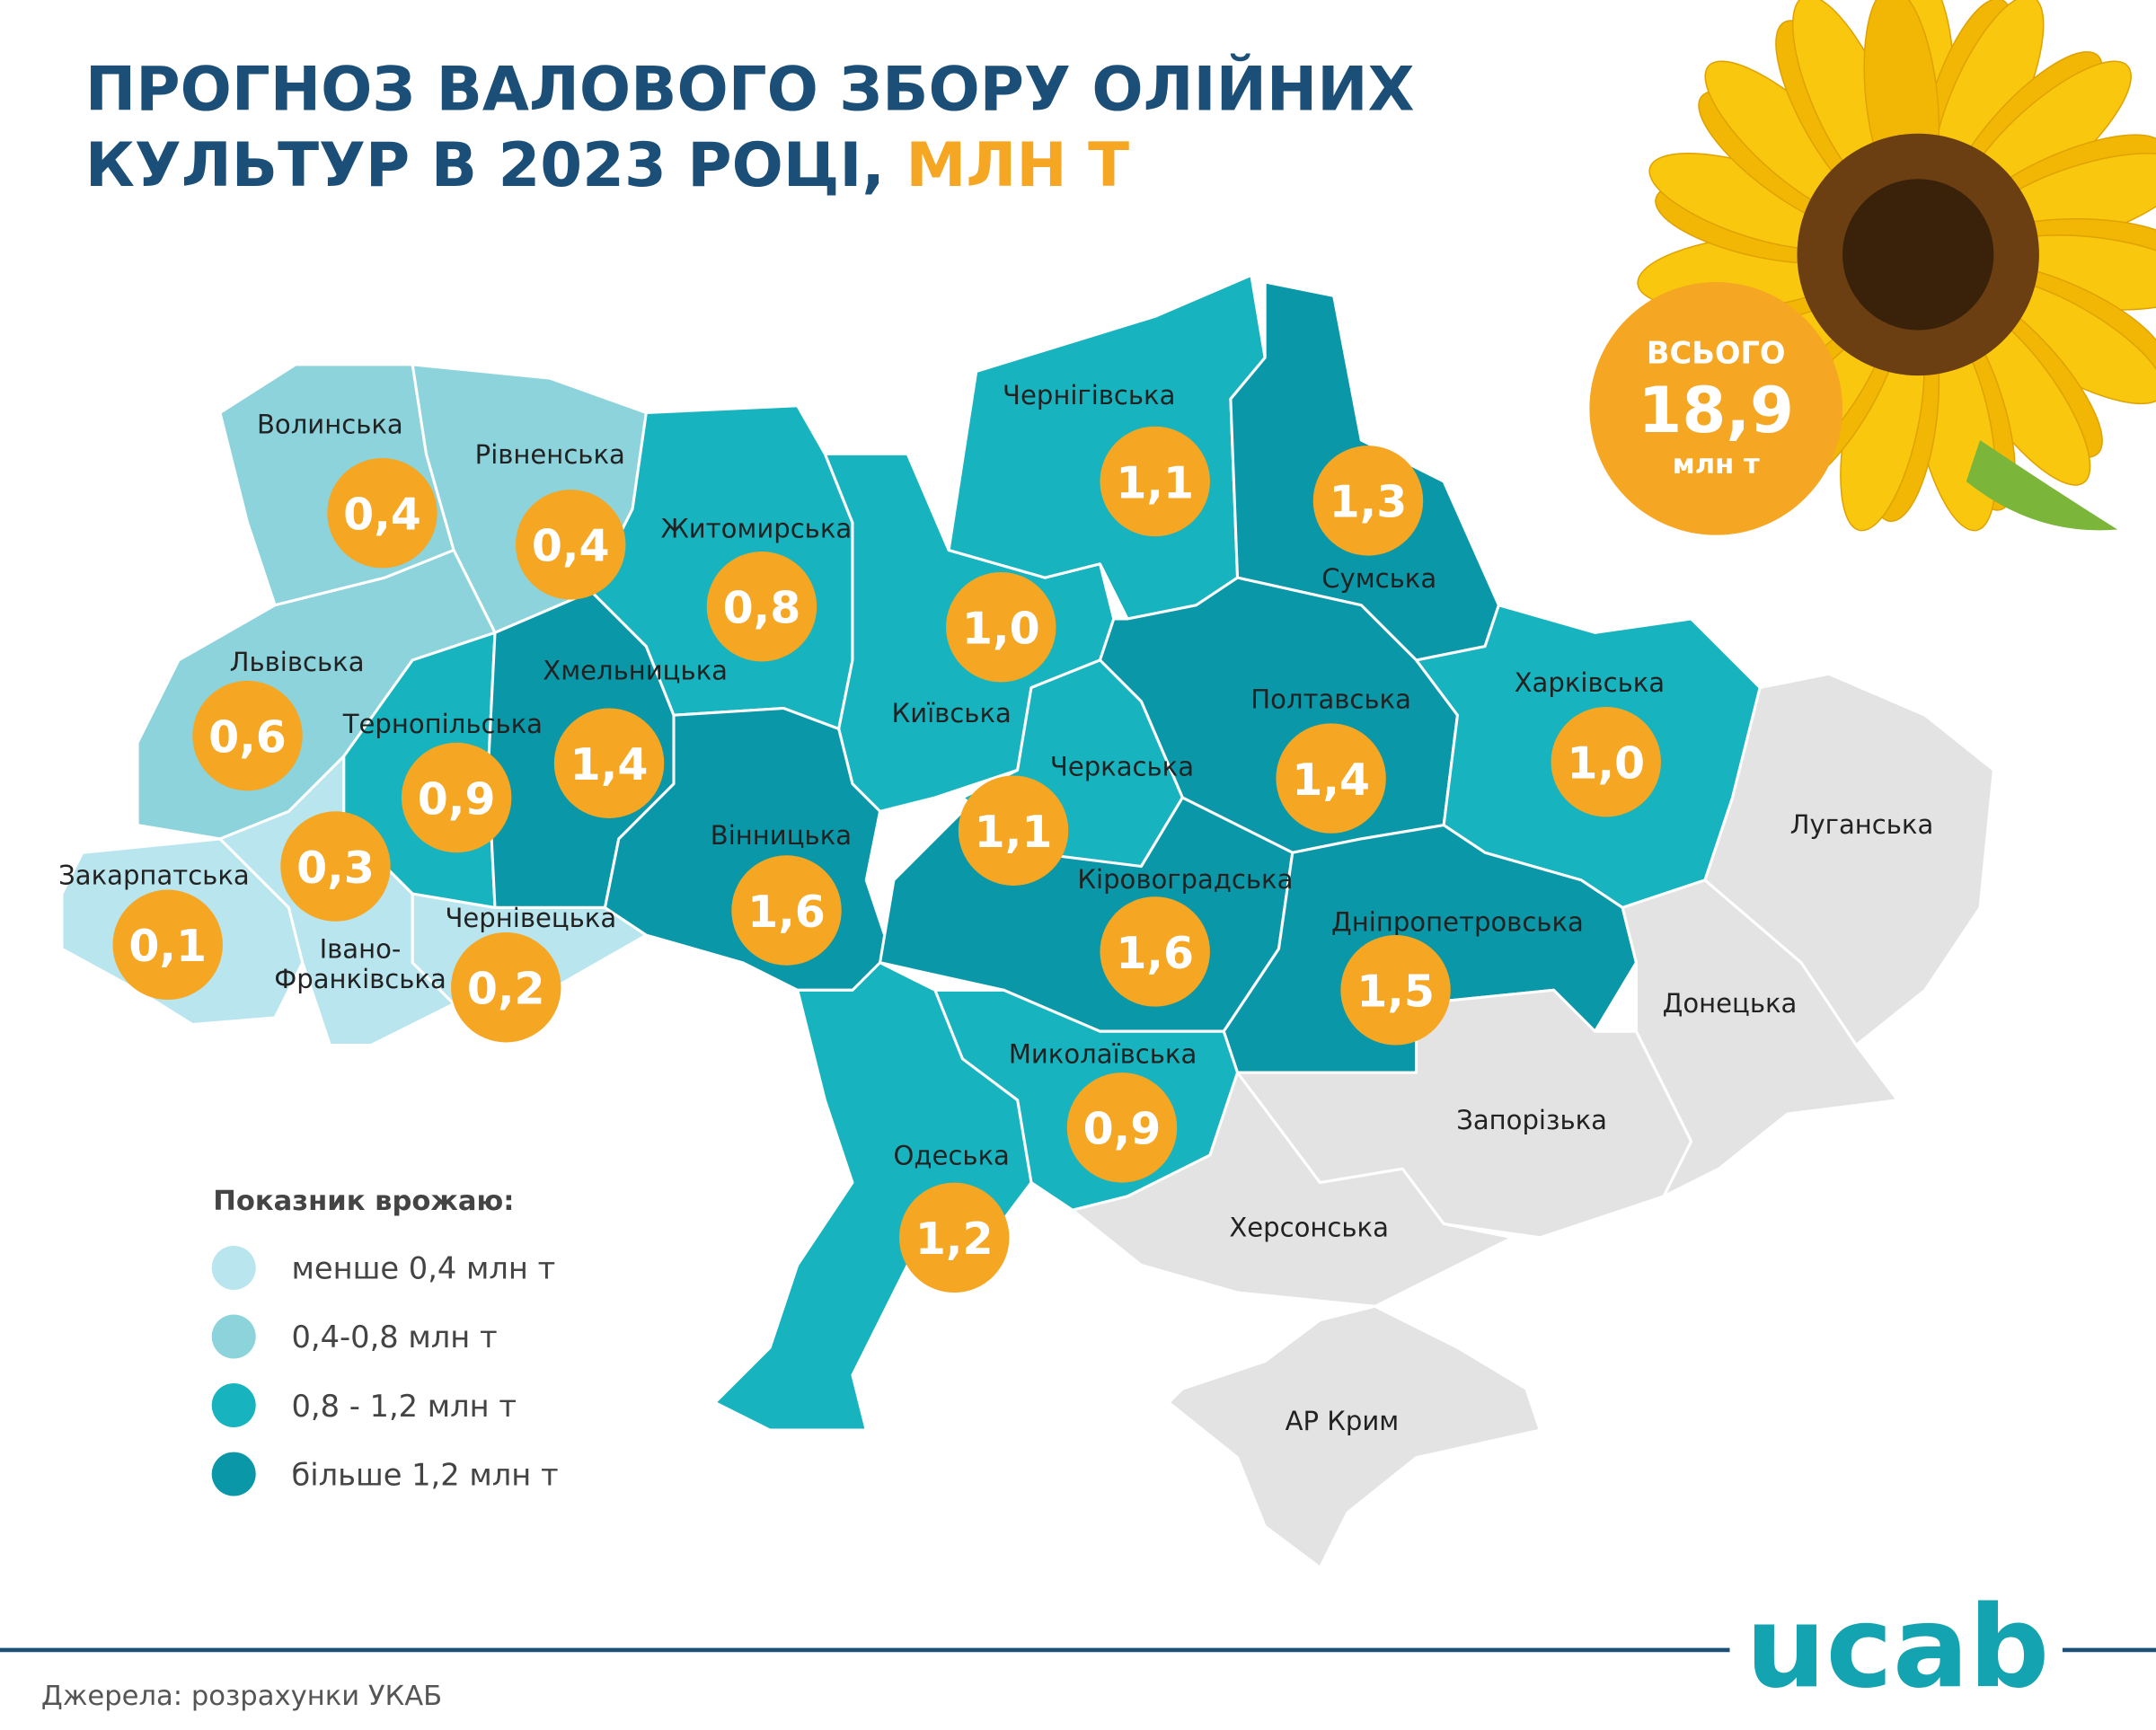  What do you see at coordinates (530, 918) in the screenshot?
I see `region-name: Чернівецька` at bounding box center [530, 918].